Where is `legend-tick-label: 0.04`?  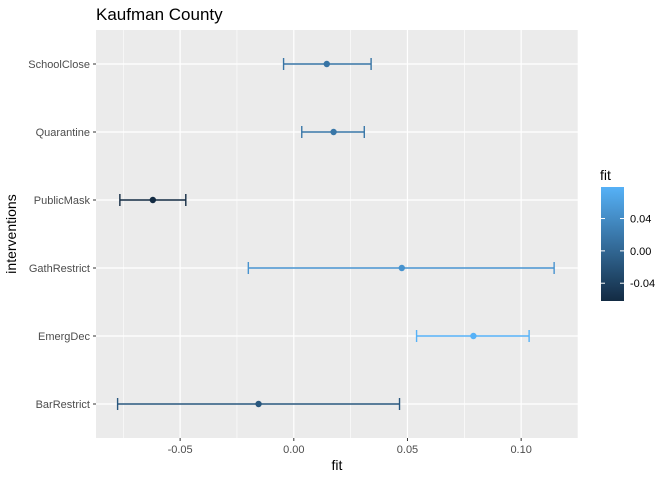
legend-tick-label: 0.04 is located at coordinates (640, 220).